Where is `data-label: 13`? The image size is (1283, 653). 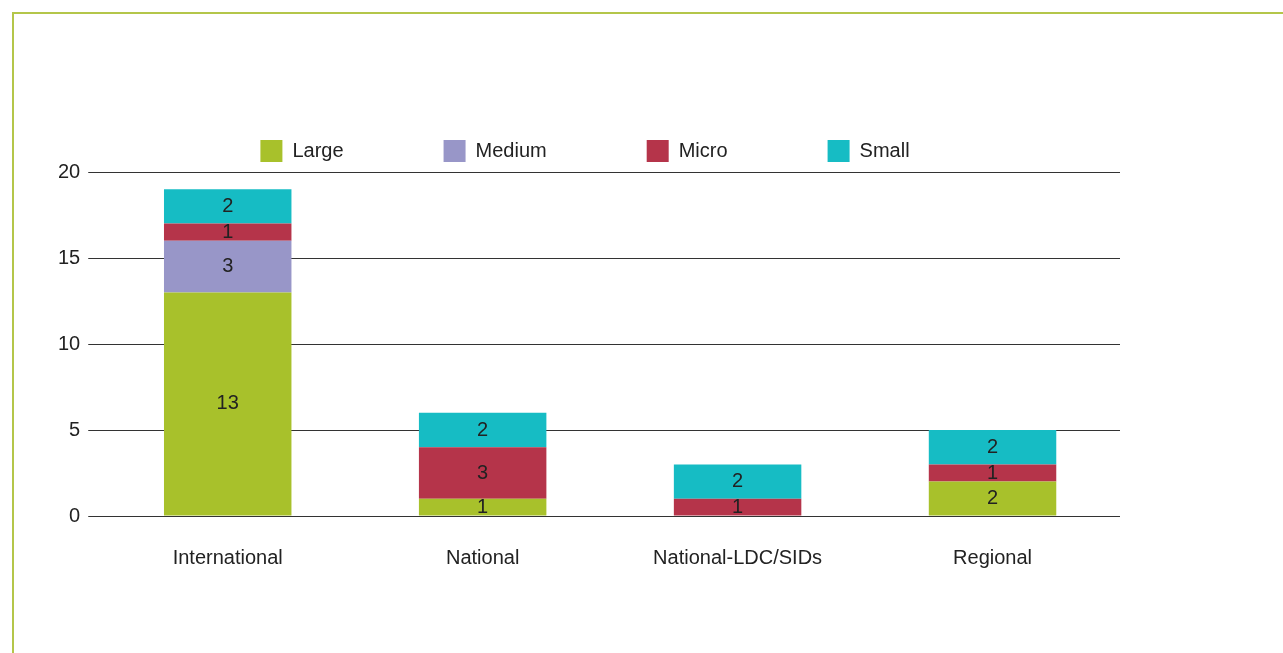 data-label: 13 is located at coordinates (227, 402).